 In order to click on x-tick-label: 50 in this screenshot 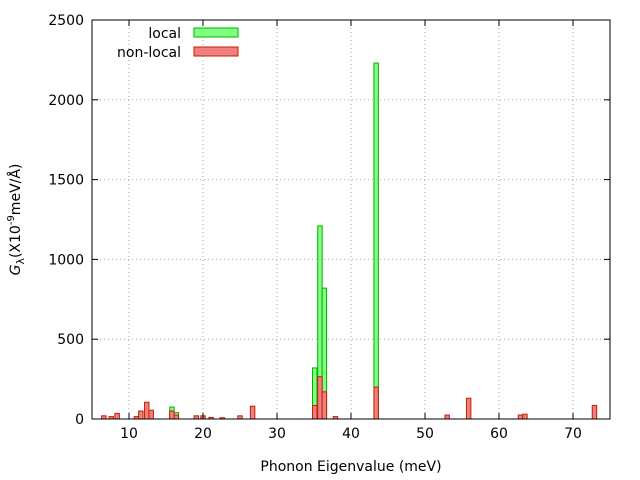, I will do `click(425, 434)`.